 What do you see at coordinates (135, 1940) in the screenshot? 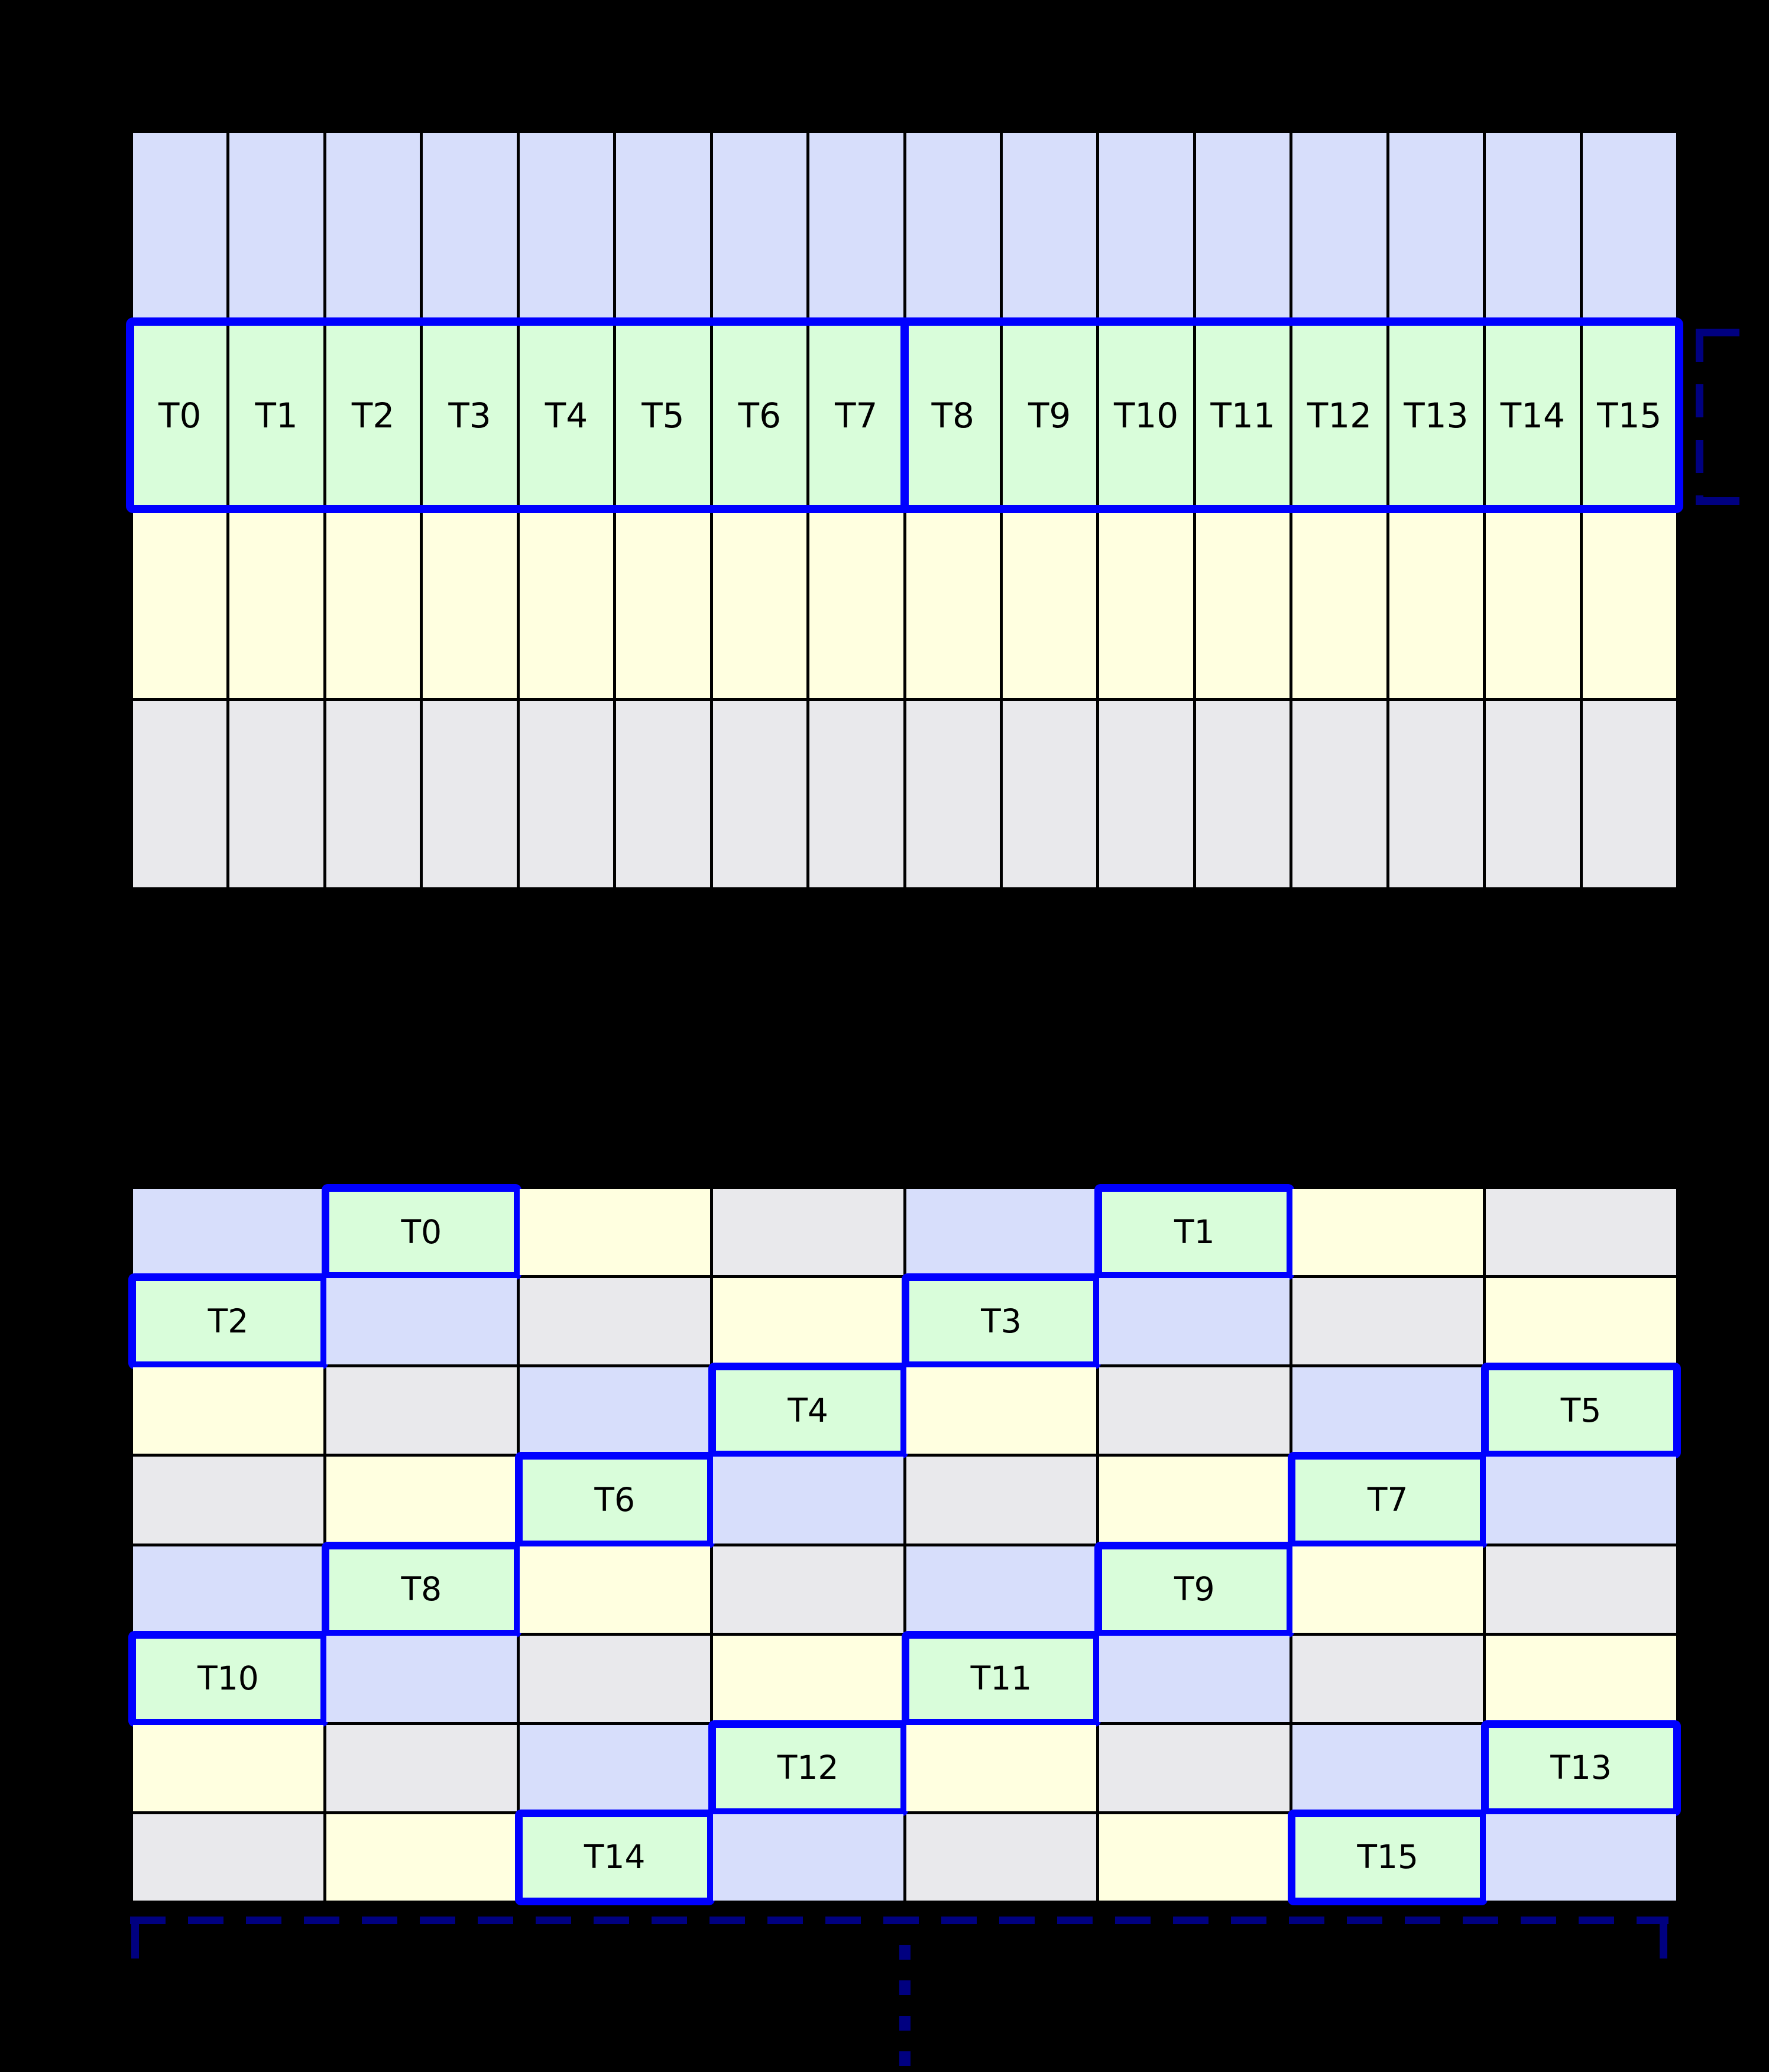
I see `width-bracket-left-tick` at bounding box center [135, 1940].